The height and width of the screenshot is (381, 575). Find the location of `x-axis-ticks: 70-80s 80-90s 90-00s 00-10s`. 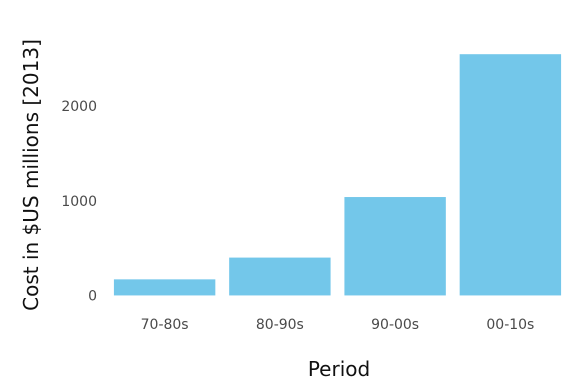

x-axis-ticks: 70-80s 80-90s 90-00s 00-10s is located at coordinates (338, 325).